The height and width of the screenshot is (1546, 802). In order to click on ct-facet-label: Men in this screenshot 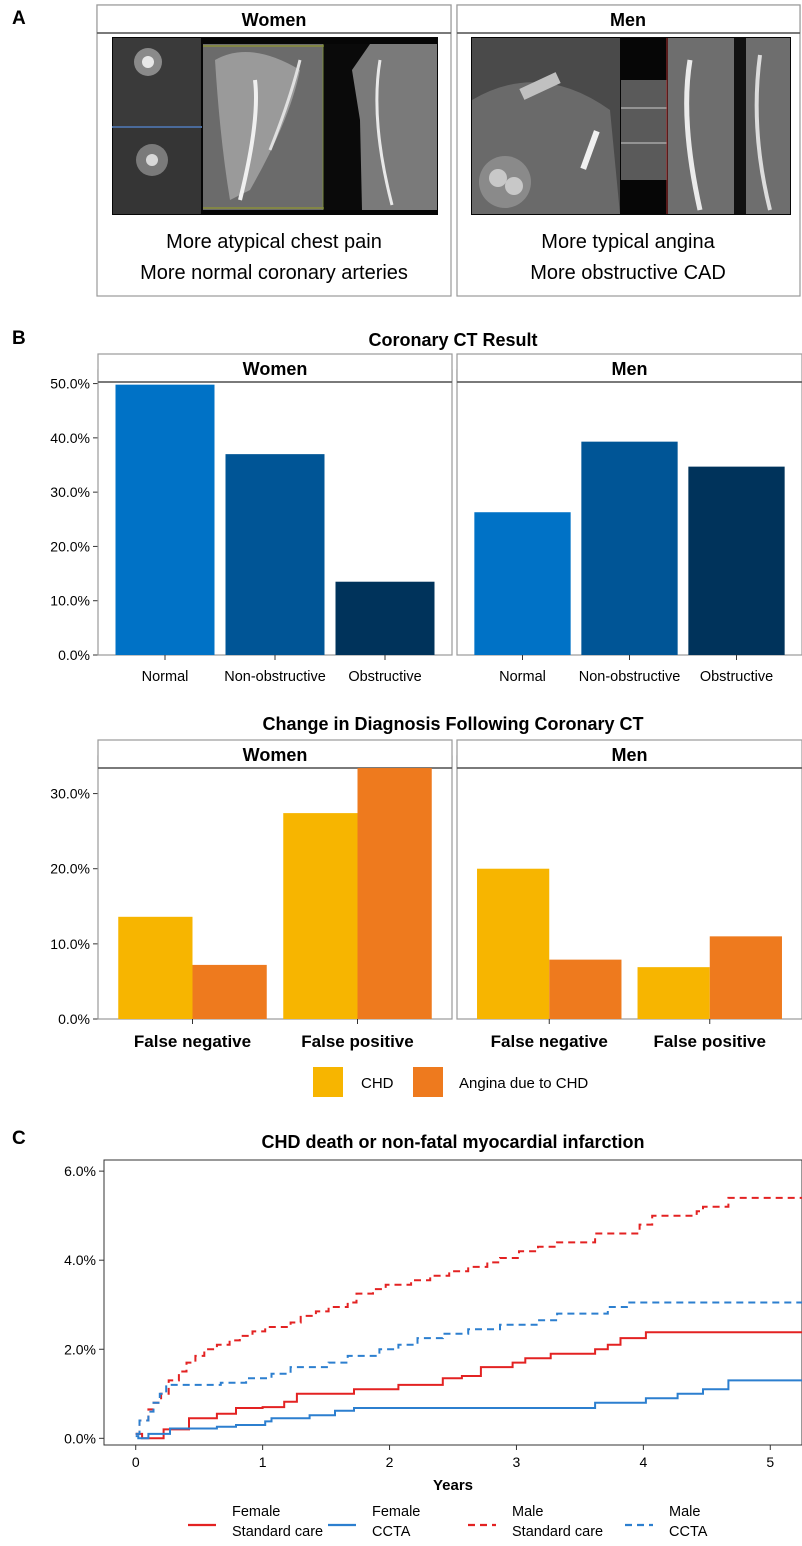, I will do `click(630, 369)`.